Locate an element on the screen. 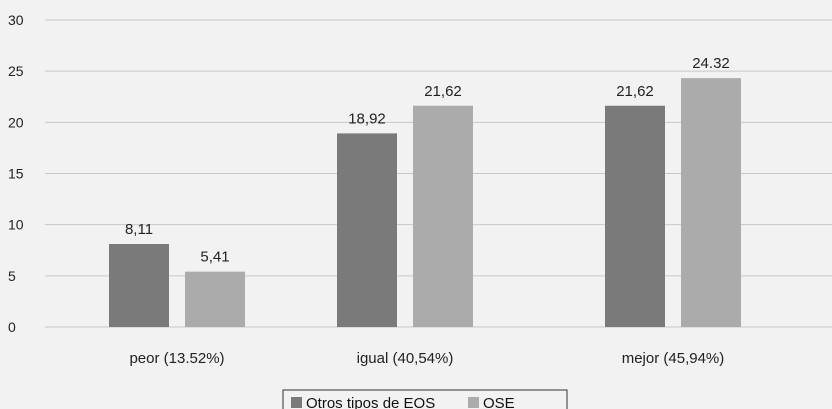 Image resolution: width=832 pixels, height=409 pixels. category-label: mejor (45,94%) is located at coordinates (673, 358).